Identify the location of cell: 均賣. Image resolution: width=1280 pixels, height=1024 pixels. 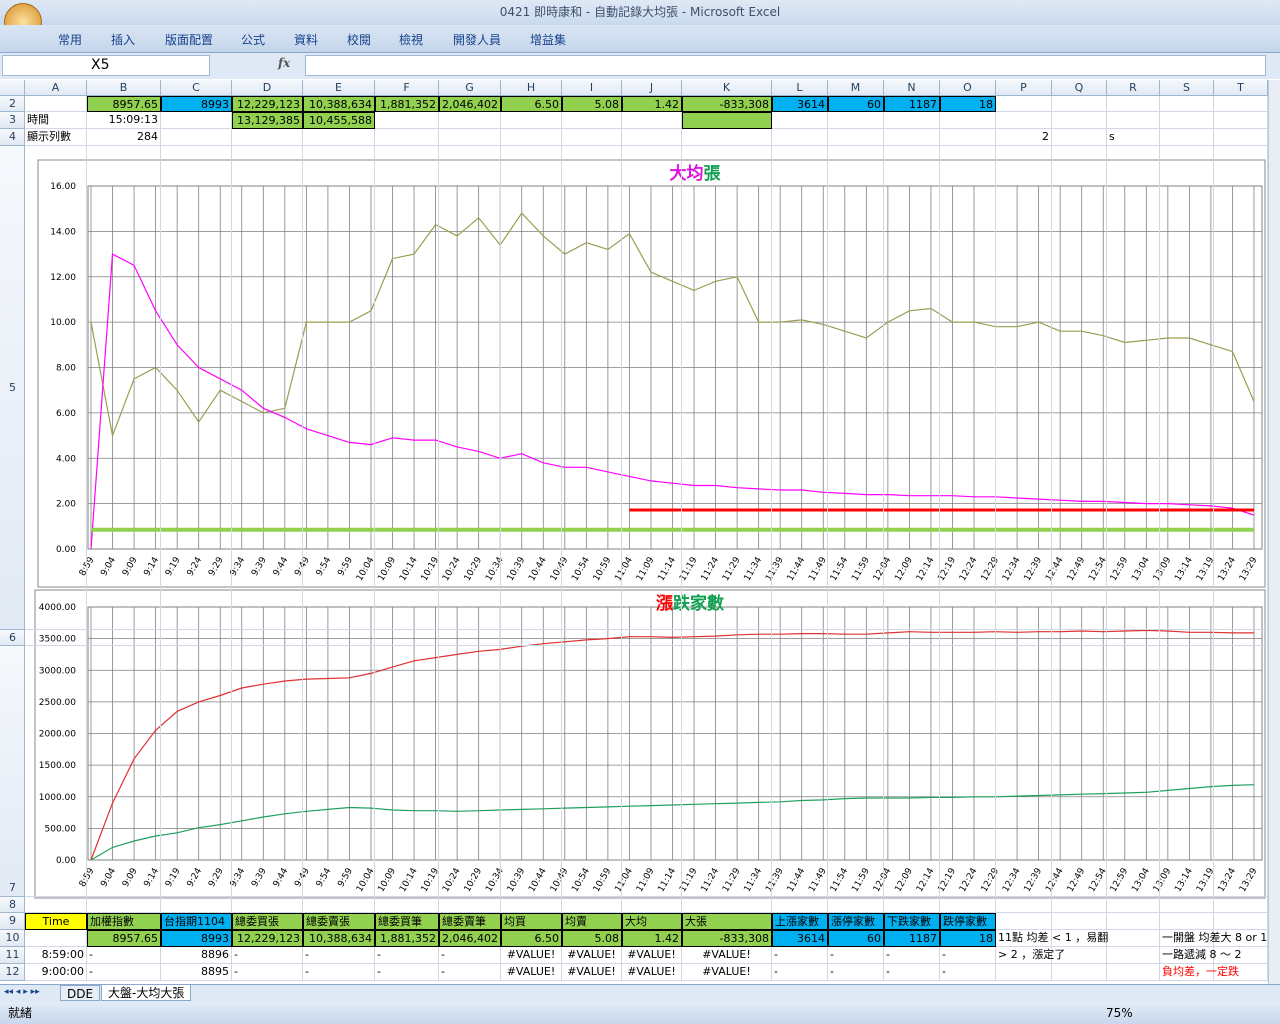
(592, 921).